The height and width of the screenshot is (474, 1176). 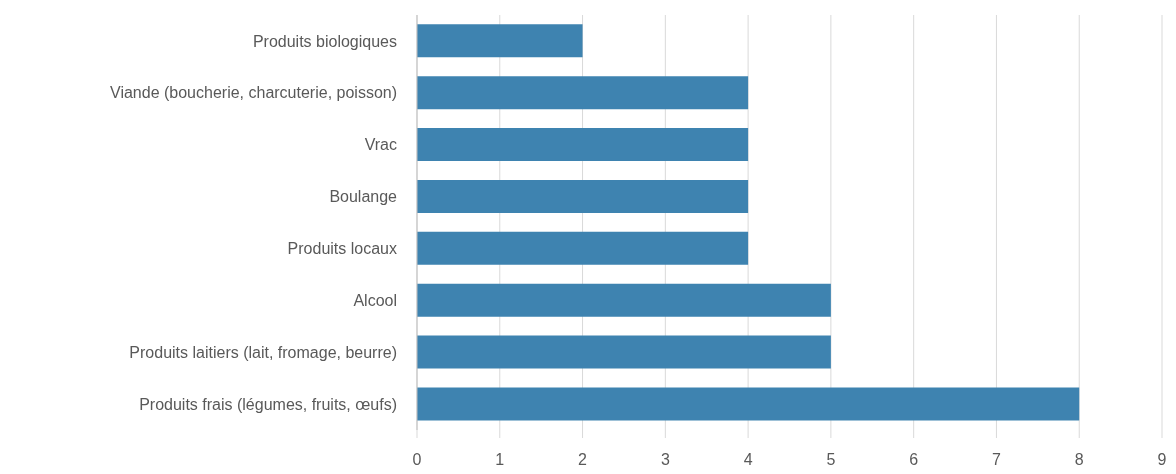 What do you see at coordinates (375, 300) in the screenshot?
I see `y-tick-label: Alcool` at bounding box center [375, 300].